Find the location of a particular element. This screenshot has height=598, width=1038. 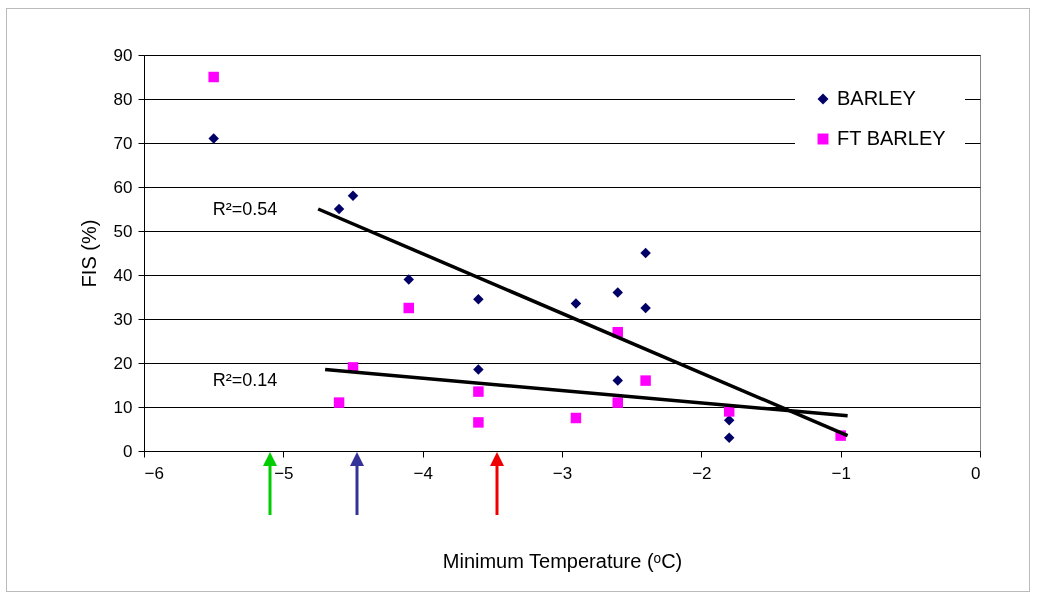

x-axis-title: Minimum Temperature (ᵒC) is located at coordinates (562, 560).